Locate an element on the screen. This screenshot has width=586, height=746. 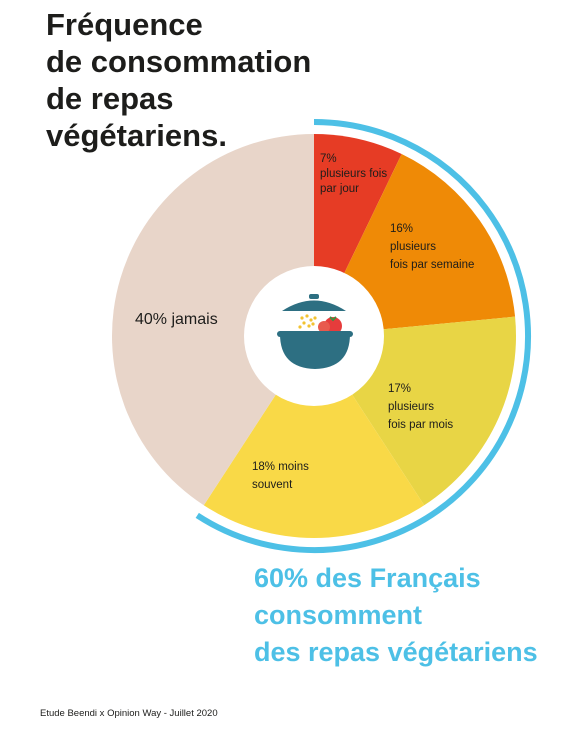
title-line: de consommation is located at coordinates (179, 61).